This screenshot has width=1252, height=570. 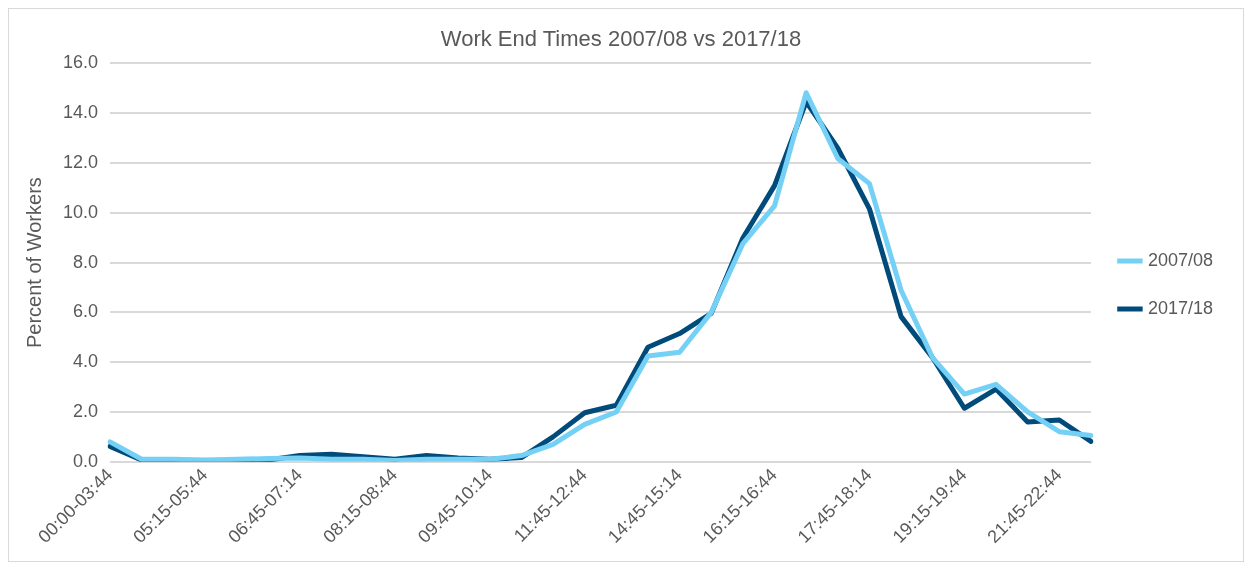 I want to click on y-tick-label: 14.0, so click(x=80, y=112).